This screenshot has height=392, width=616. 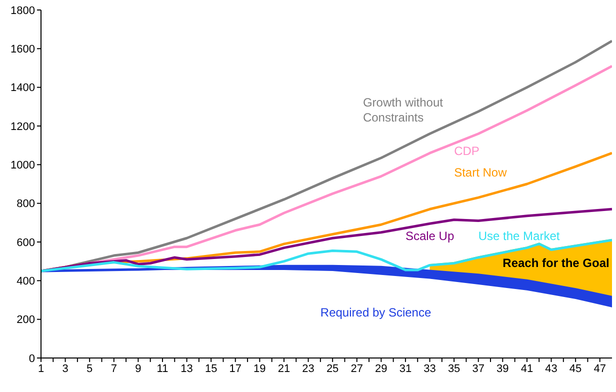 What do you see at coordinates (22, 50) in the screenshot?
I see `y-tick-label: 1600` at bounding box center [22, 50].